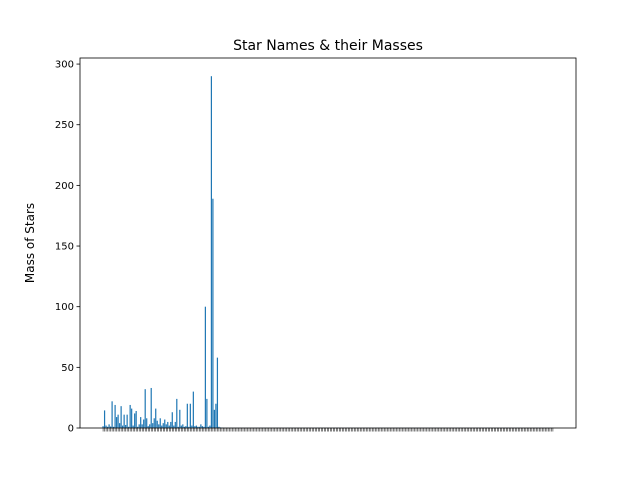 This screenshot has height=480, width=640. I want to click on y-tick-label: 50, so click(67, 368).